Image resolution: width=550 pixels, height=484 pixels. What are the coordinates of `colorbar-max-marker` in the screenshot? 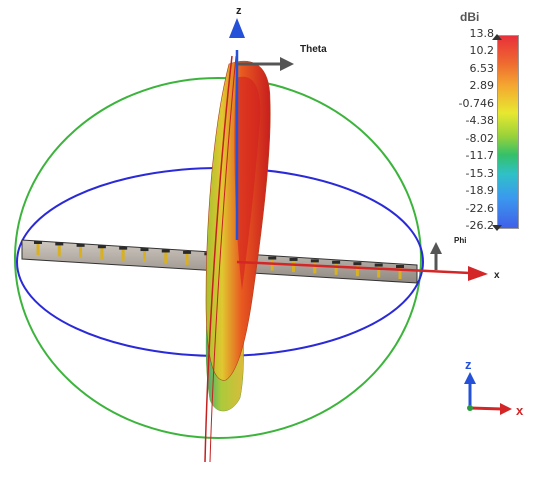 It's located at (497, 37).